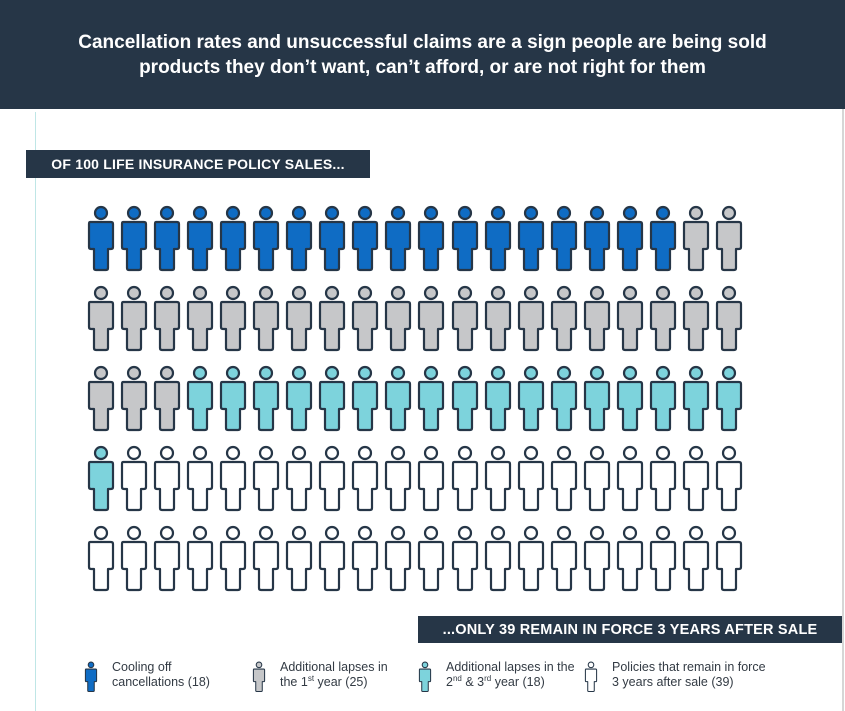  I want to click on legend-label: Additional lapses in the 1st year (25), so click(334, 674).